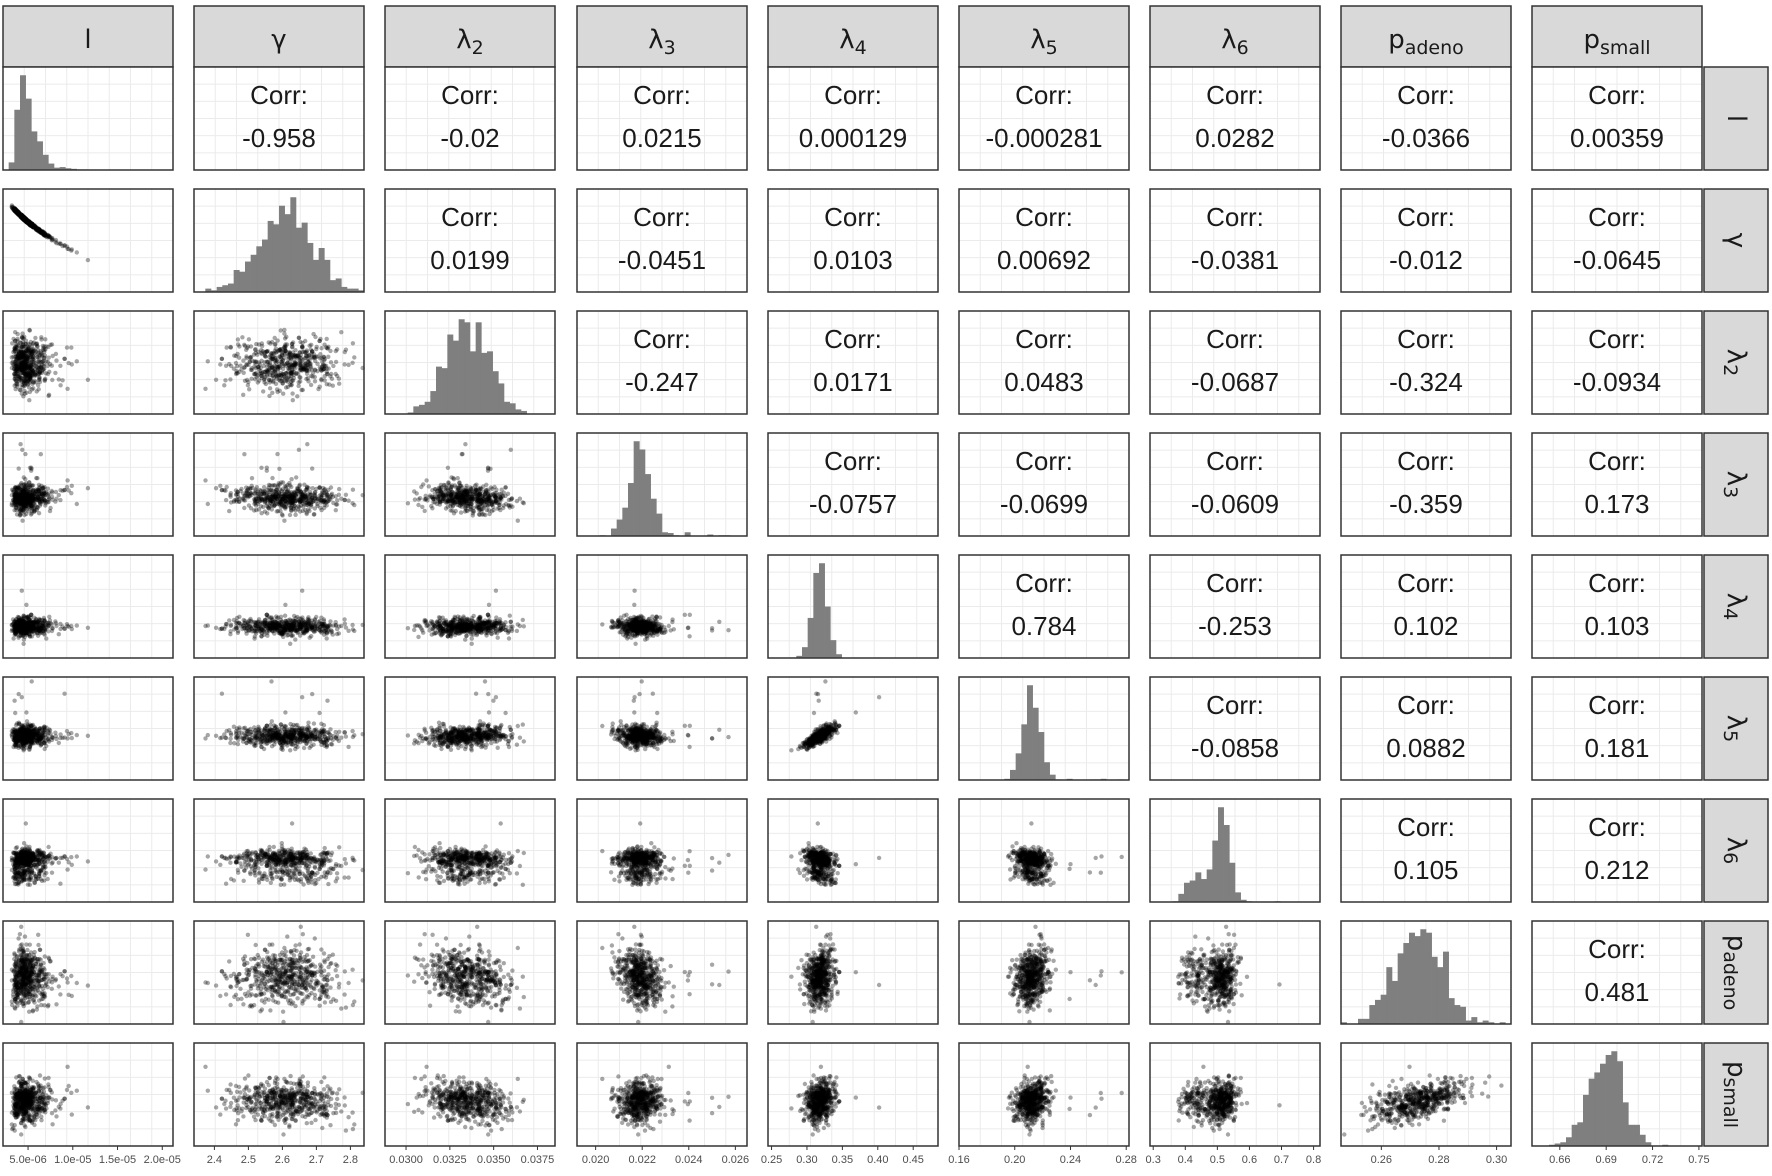 The height and width of the screenshot is (1176, 1772). Describe the element at coordinates (1044, 504) in the screenshot. I see `corr-value-lambda3-lambda5: -0.0699` at that location.